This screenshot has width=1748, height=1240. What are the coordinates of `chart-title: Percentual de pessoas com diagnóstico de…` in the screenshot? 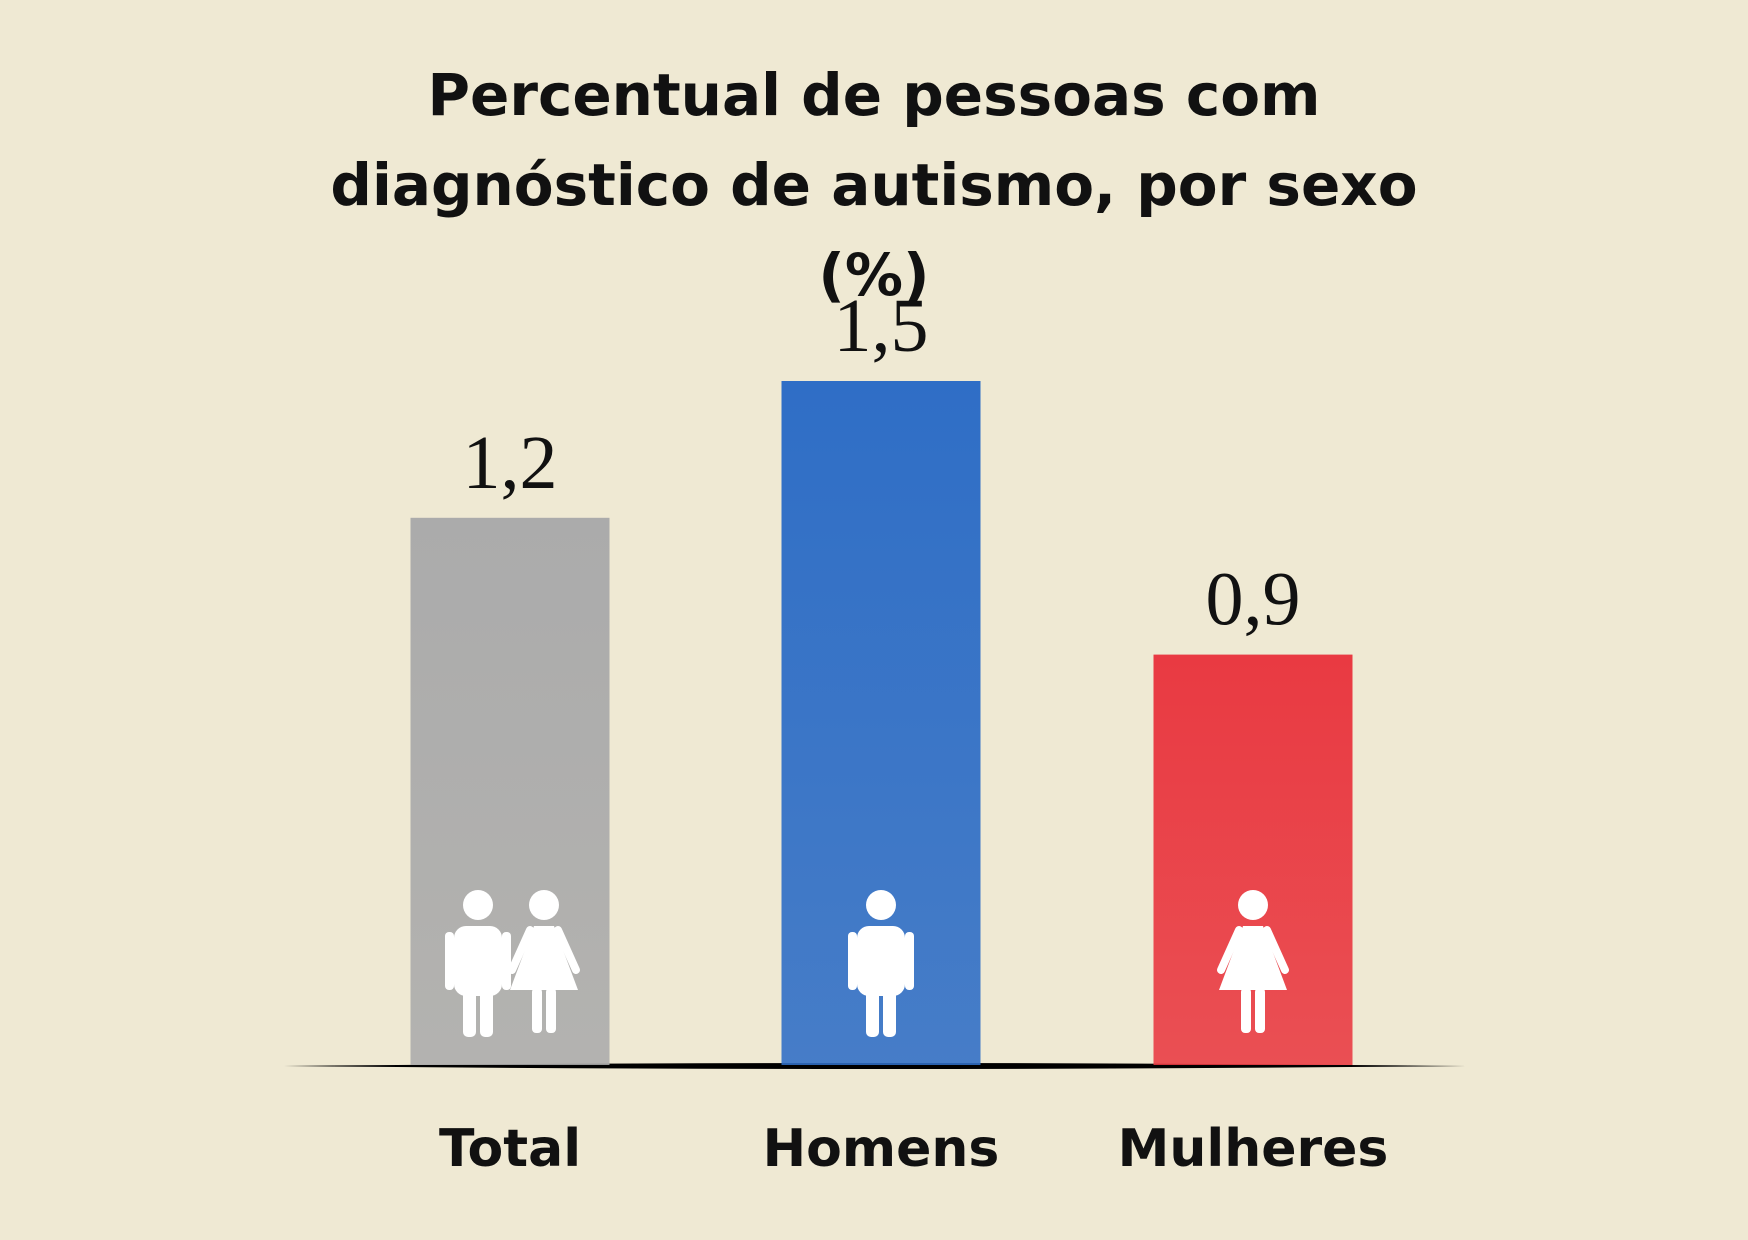 It's located at (874, 185).